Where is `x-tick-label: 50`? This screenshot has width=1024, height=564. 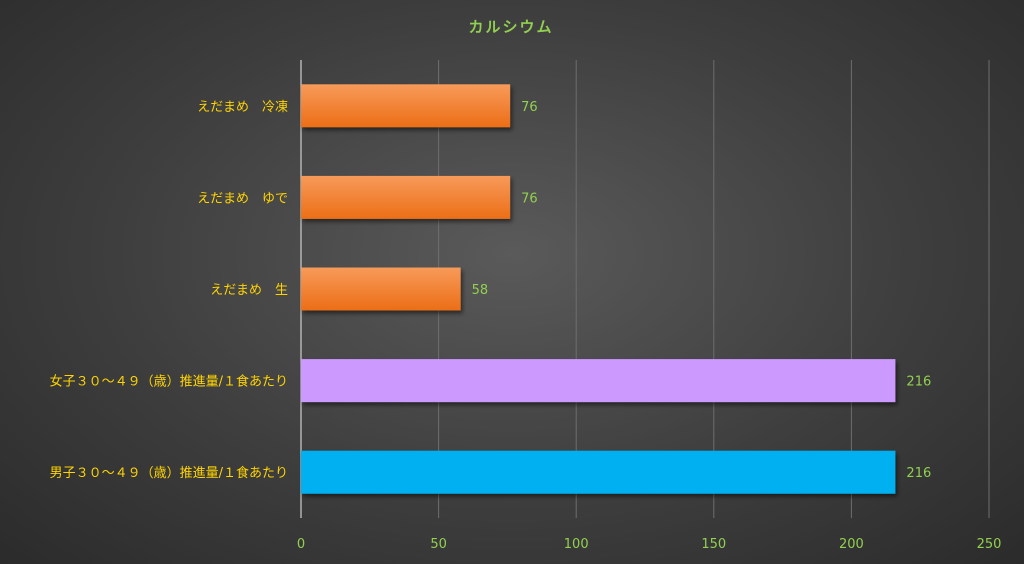
x-tick-label: 50 is located at coordinates (438, 544).